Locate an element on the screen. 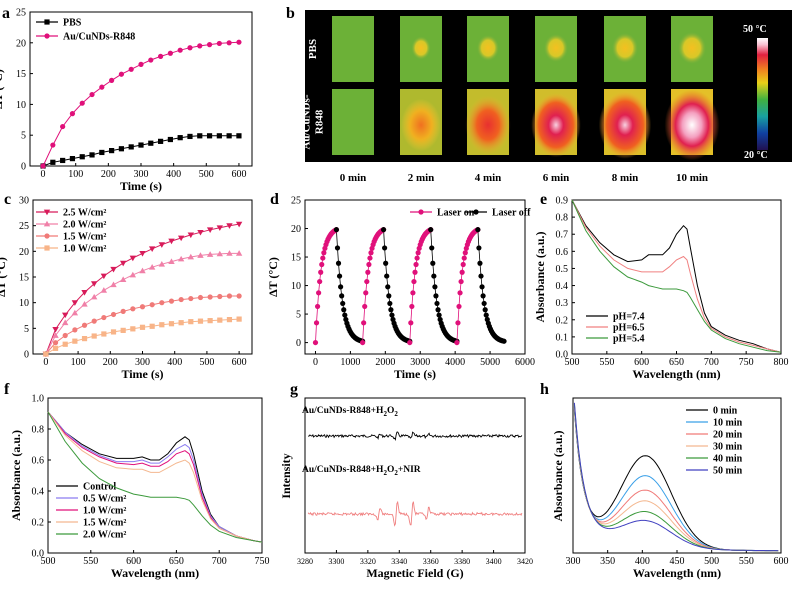 The image size is (797, 592). y-tick-label: 0.9 is located at coordinates (562, 201).